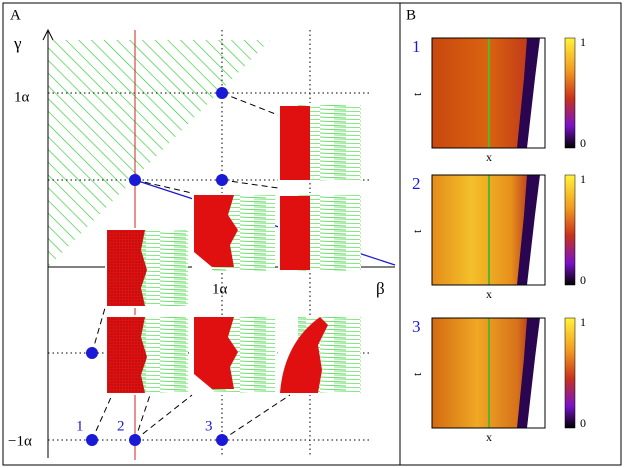 The height and width of the screenshot is (468, 624). I want to click on plot-label: 3, so click(416, 326).